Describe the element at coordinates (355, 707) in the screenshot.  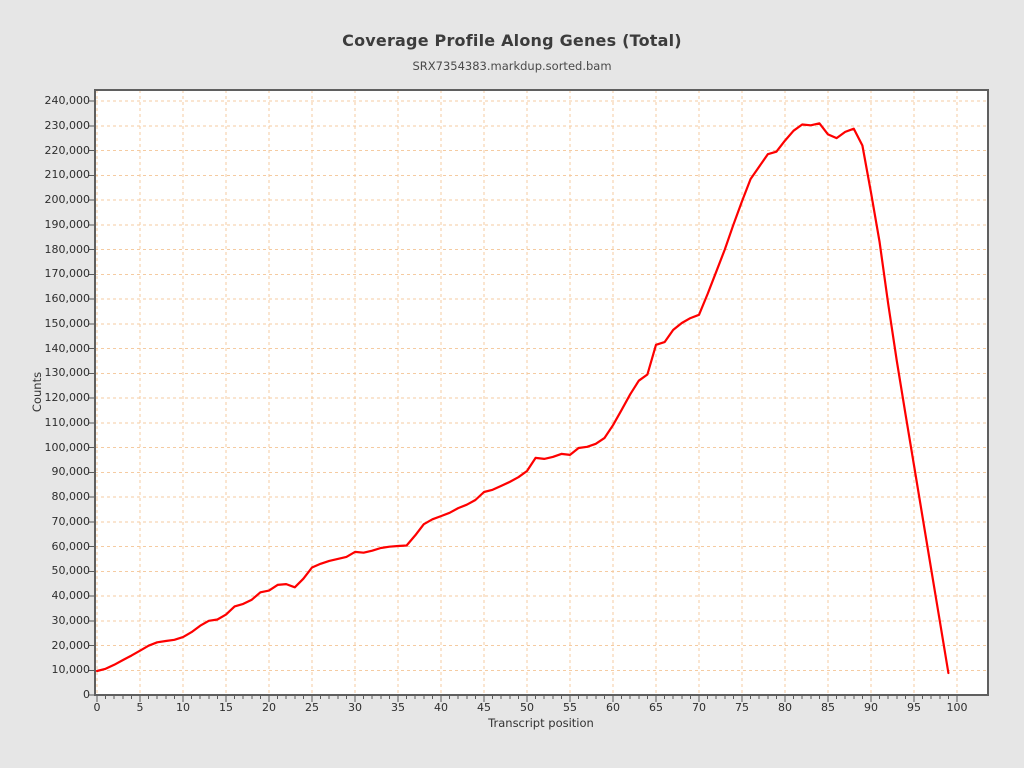
I see `x-tick-label: 30` at that location.